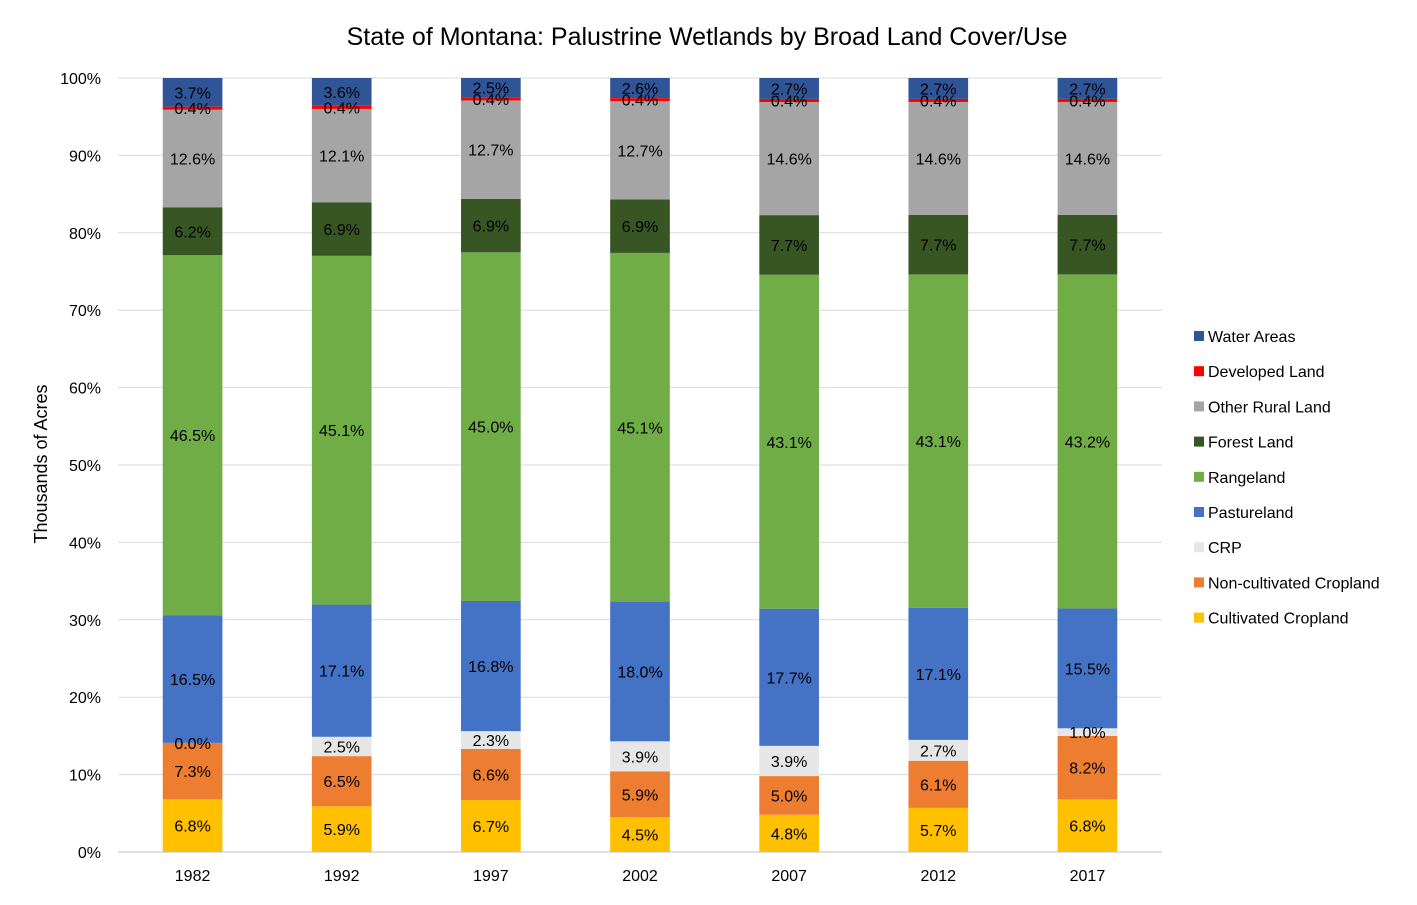 This screenshot has height=905, width=1417. I want to click on data-label-water-areas: 3.7%, so click(192, 93).